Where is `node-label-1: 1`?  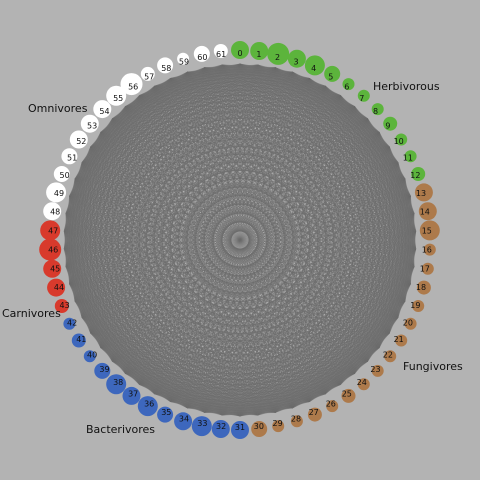 node-label-1: 1 is located at coordinates (258, 54).